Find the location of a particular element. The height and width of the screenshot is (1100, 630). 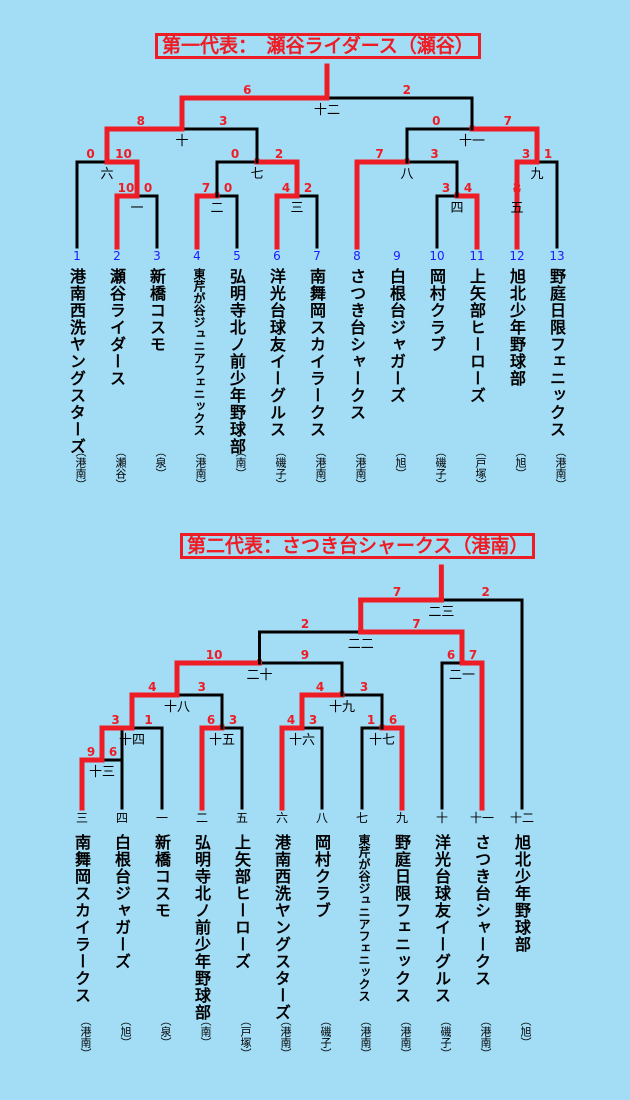

top-champion-title: 第一代表： 瀬谷ライダース（瀬谷） is located at coordinates (318, 46).